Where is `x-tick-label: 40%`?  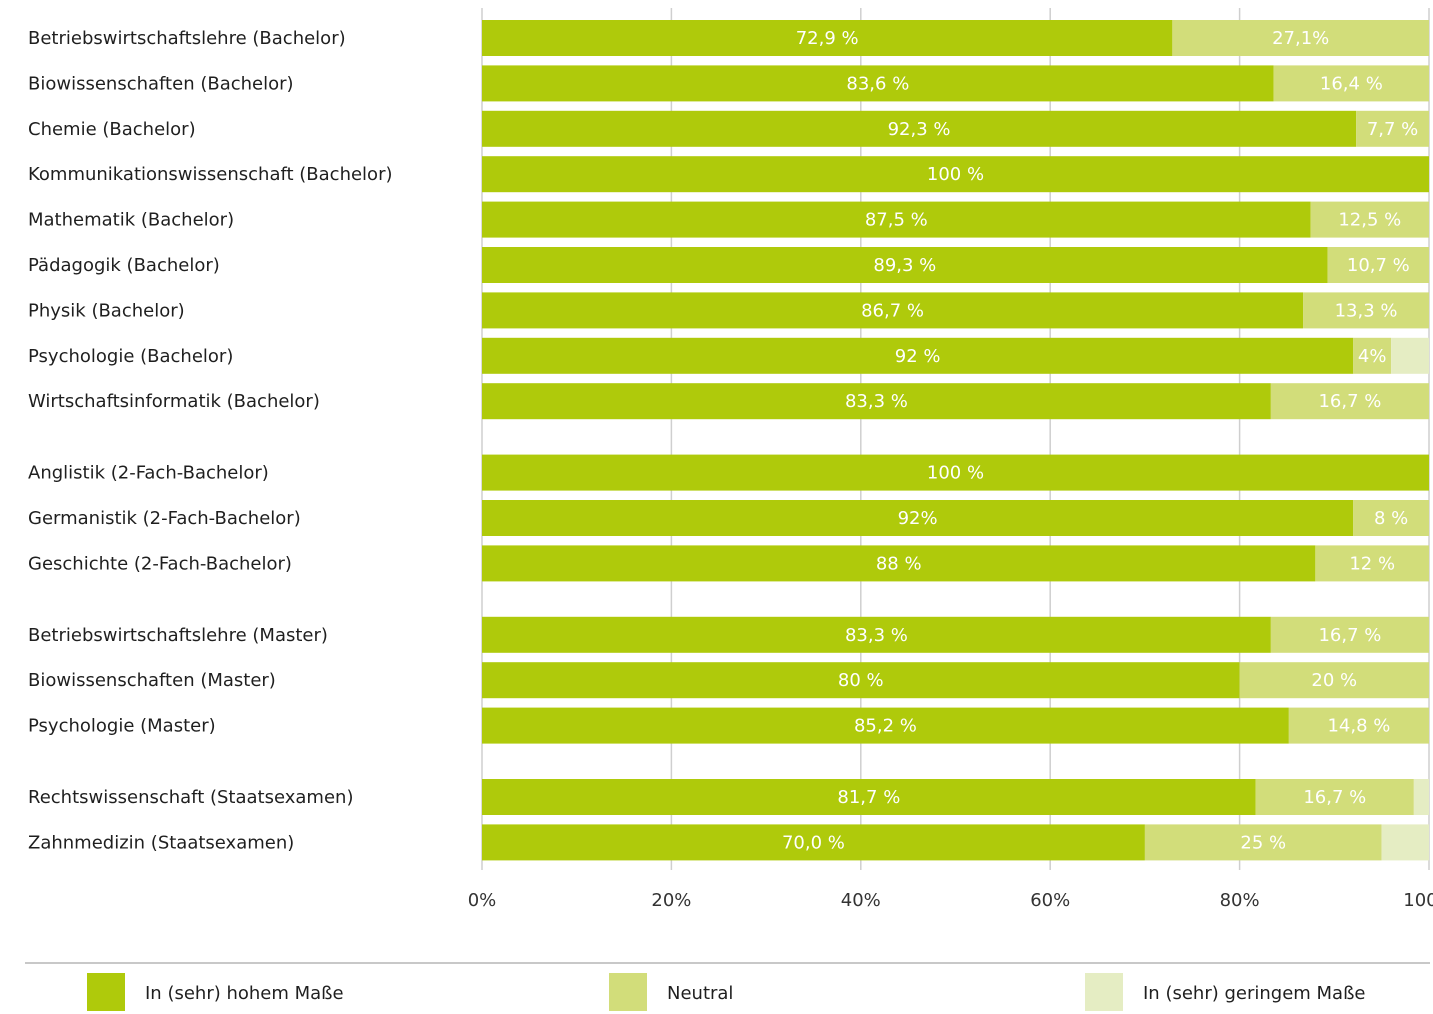 x-tick-label: 40% is located at coordinates (861, 900).